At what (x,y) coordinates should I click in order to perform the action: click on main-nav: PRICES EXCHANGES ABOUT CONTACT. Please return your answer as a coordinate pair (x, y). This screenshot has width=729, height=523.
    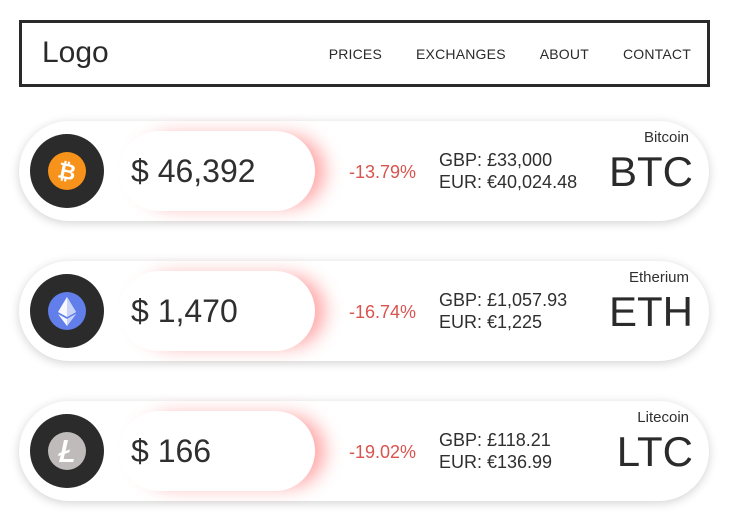
    Looking at the image, I should click on (493, 53).